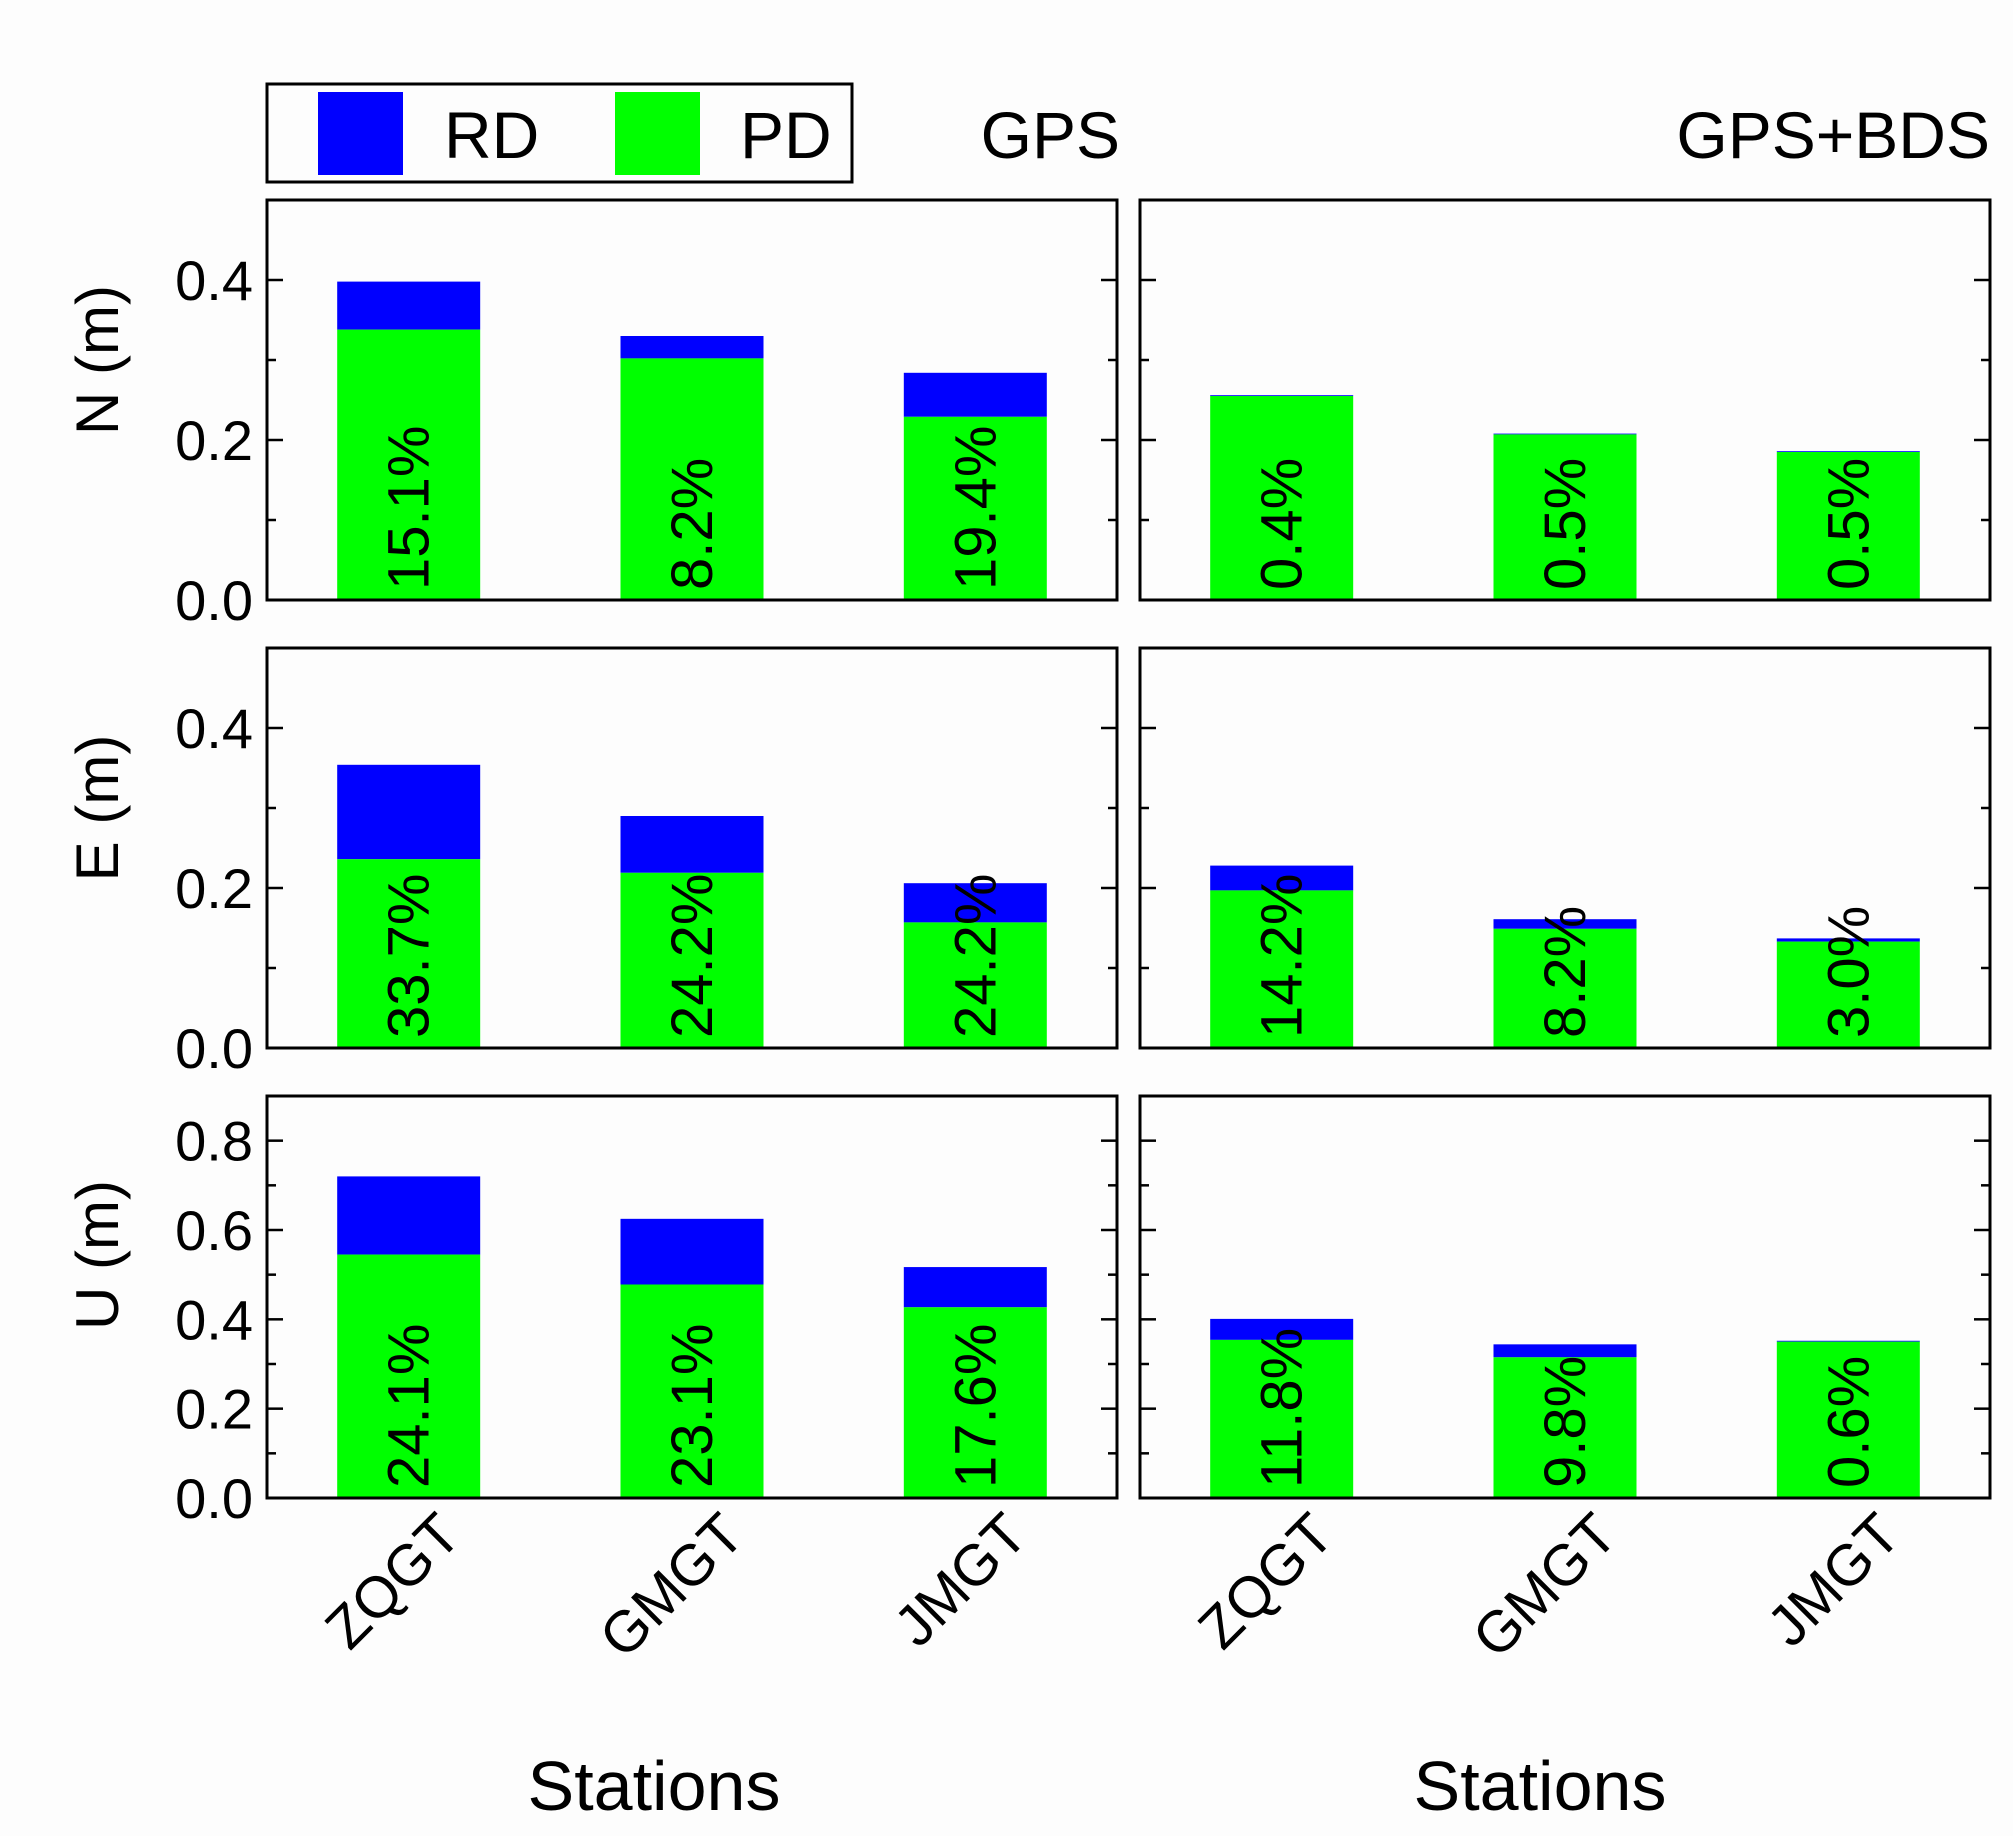 Image resolution: width=2013 pixels, height=1836 pixels. Describe the element at coordinates (97, 360) in the screenshot. I see `y-axis-label-n: N (m)` at that location.